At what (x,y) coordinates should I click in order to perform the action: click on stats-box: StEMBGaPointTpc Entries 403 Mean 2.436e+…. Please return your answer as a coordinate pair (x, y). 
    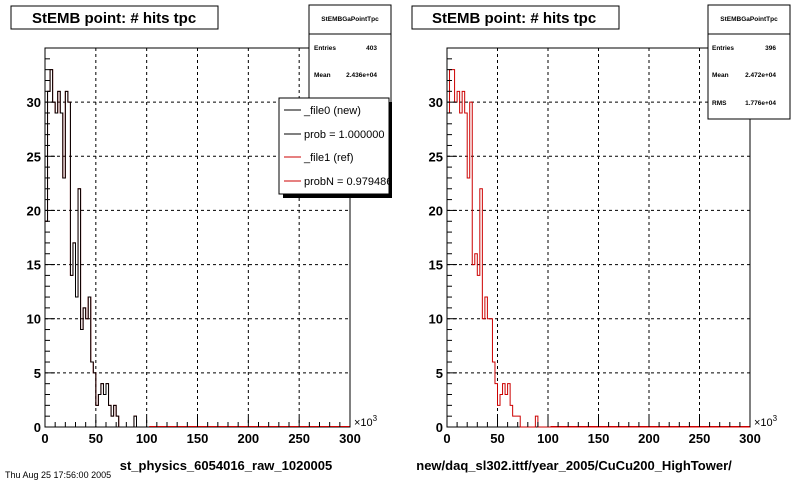
    Looking at the image, I should click on (350, 60).